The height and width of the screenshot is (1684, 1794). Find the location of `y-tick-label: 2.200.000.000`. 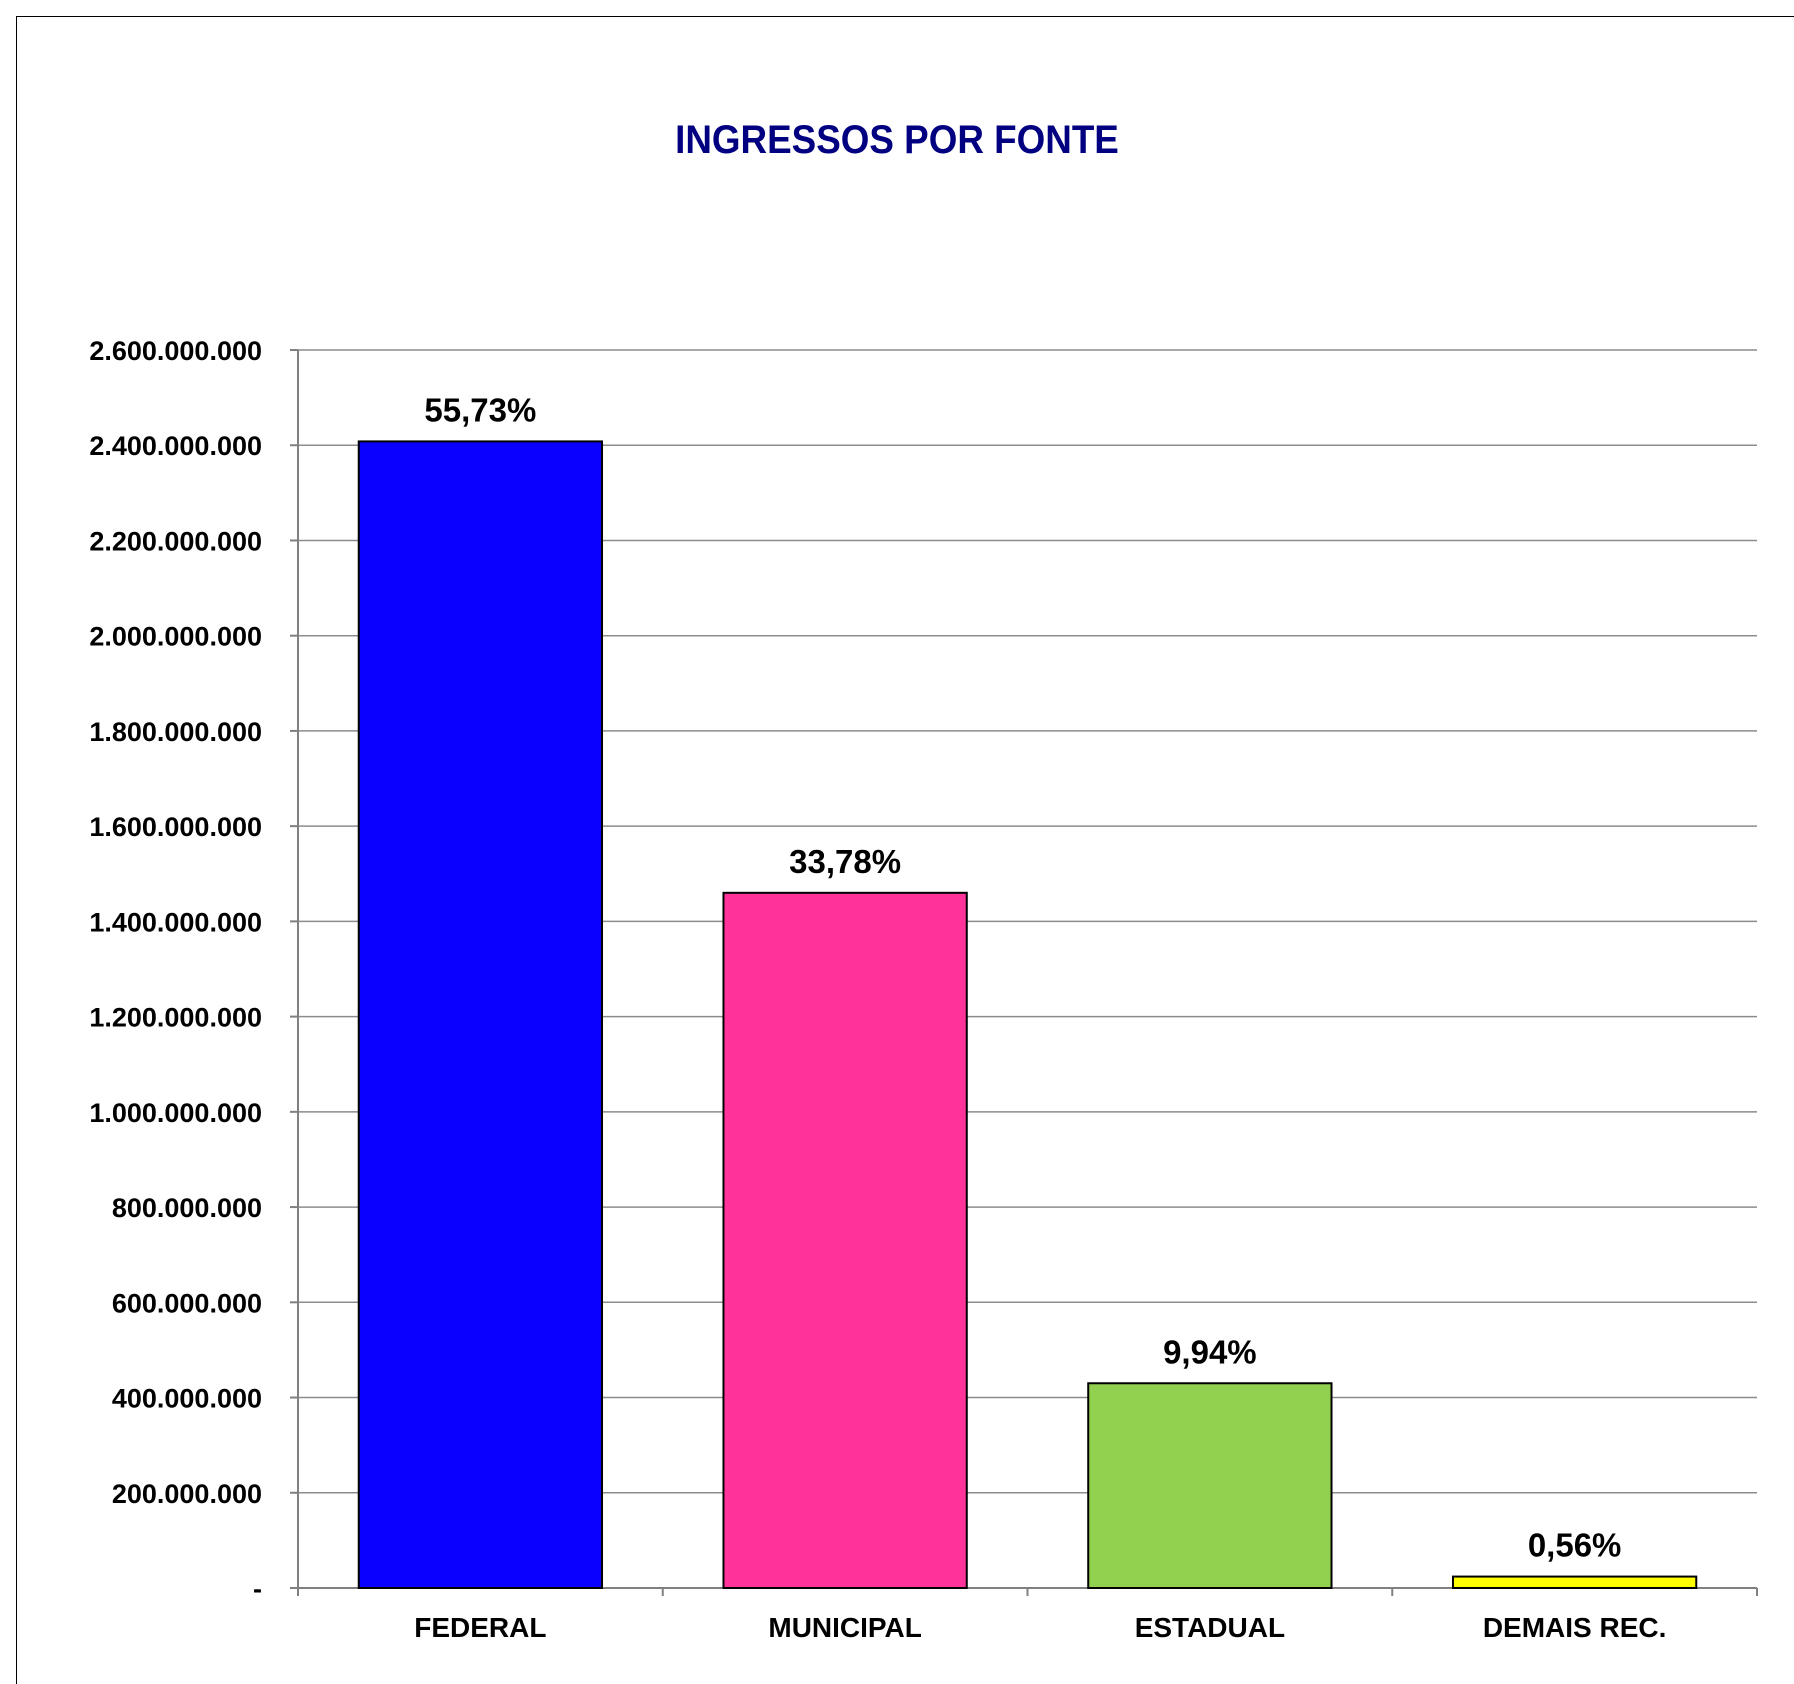

y-tick-label: 2.200.000.000 is located at coordinates (175, 541).